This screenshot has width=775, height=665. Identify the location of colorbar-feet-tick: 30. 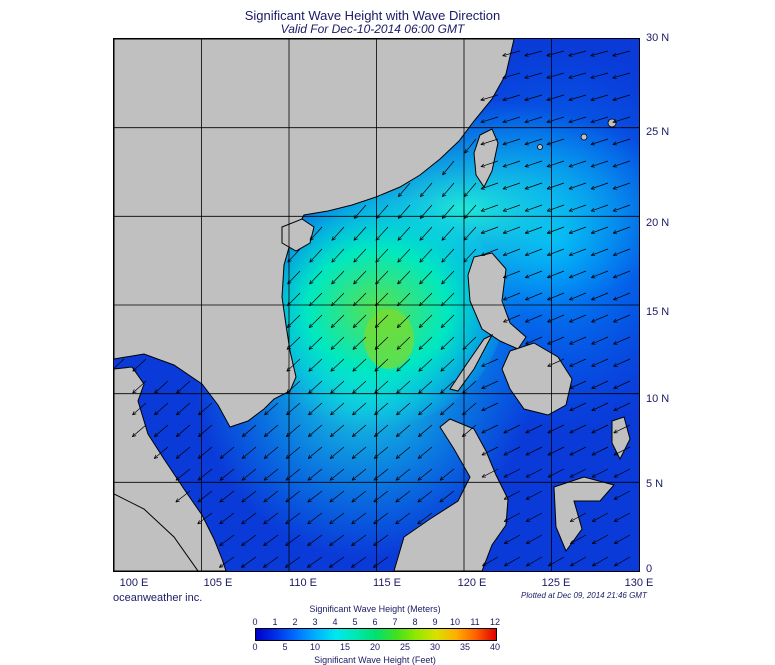
(434, 647).